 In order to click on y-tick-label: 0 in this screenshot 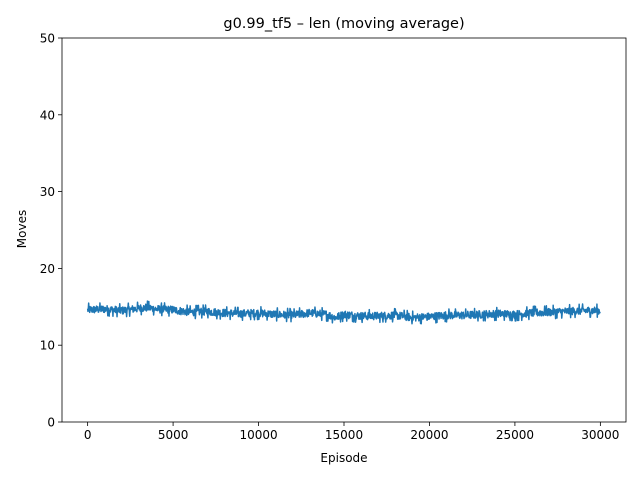, I will do `click(51, 423)`.